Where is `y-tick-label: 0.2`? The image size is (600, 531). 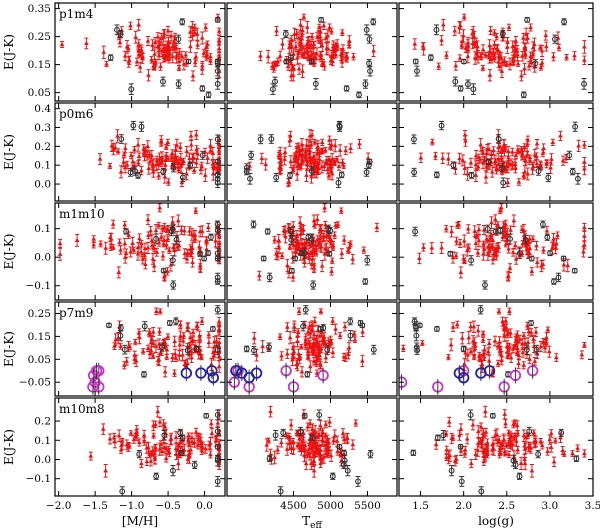 y-tick-label: 0.2 is located at coordinates (42, 147).